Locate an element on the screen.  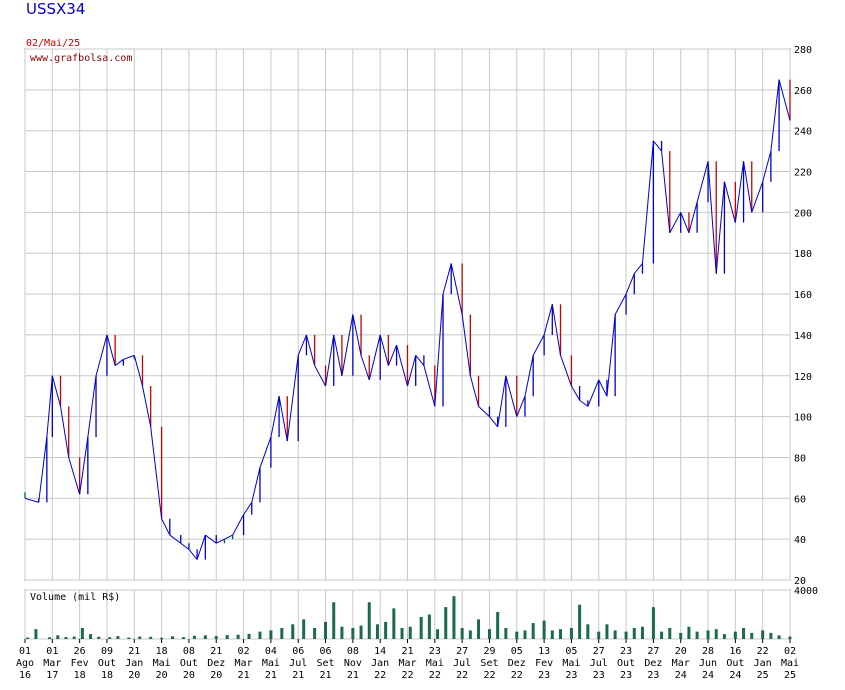
x-tick-label: 20 is located at coordinates (189, 675).